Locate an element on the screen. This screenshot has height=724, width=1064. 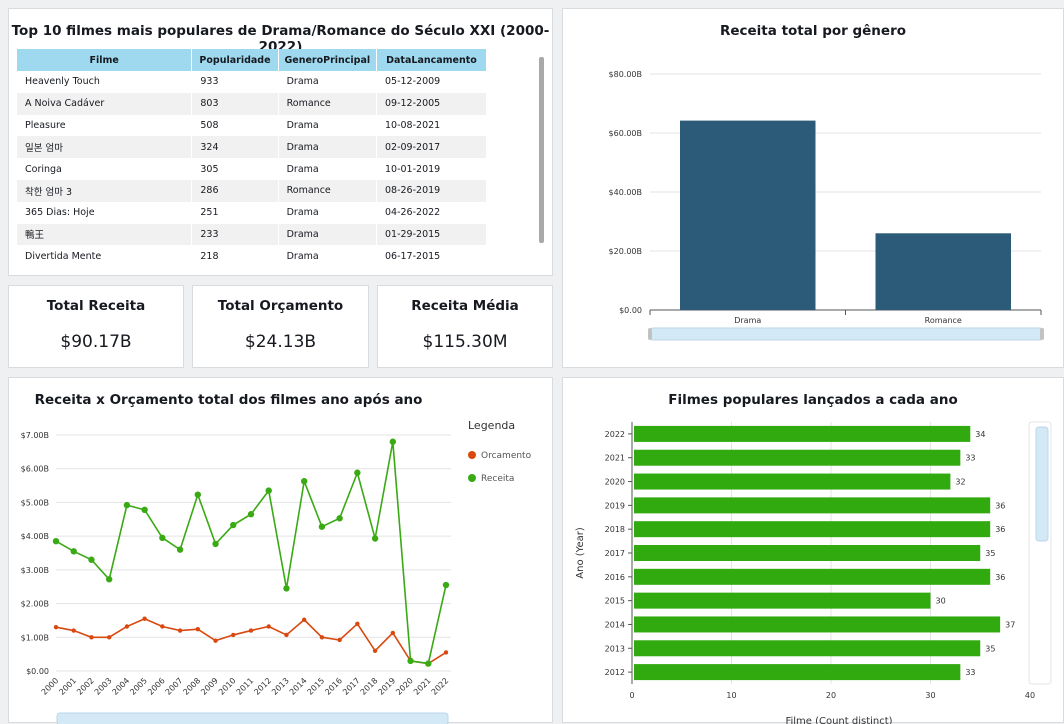
data-label: 36 is located at coordinates (1000, 577).